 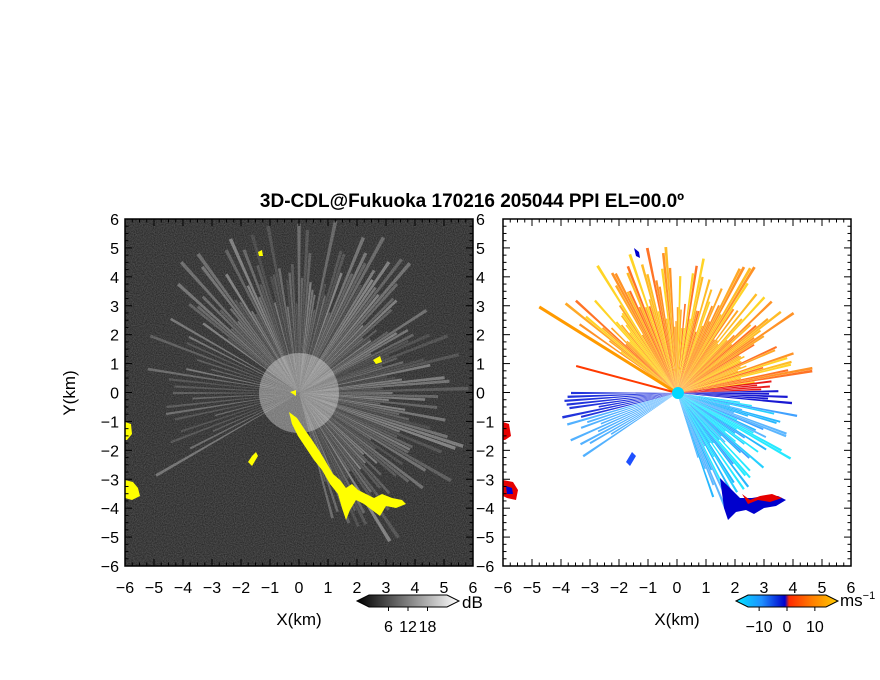 What do you see at coordinates (735, 588) in the screenshot?
I see `x-tick-label: 2` at bounding box center [735, 588].